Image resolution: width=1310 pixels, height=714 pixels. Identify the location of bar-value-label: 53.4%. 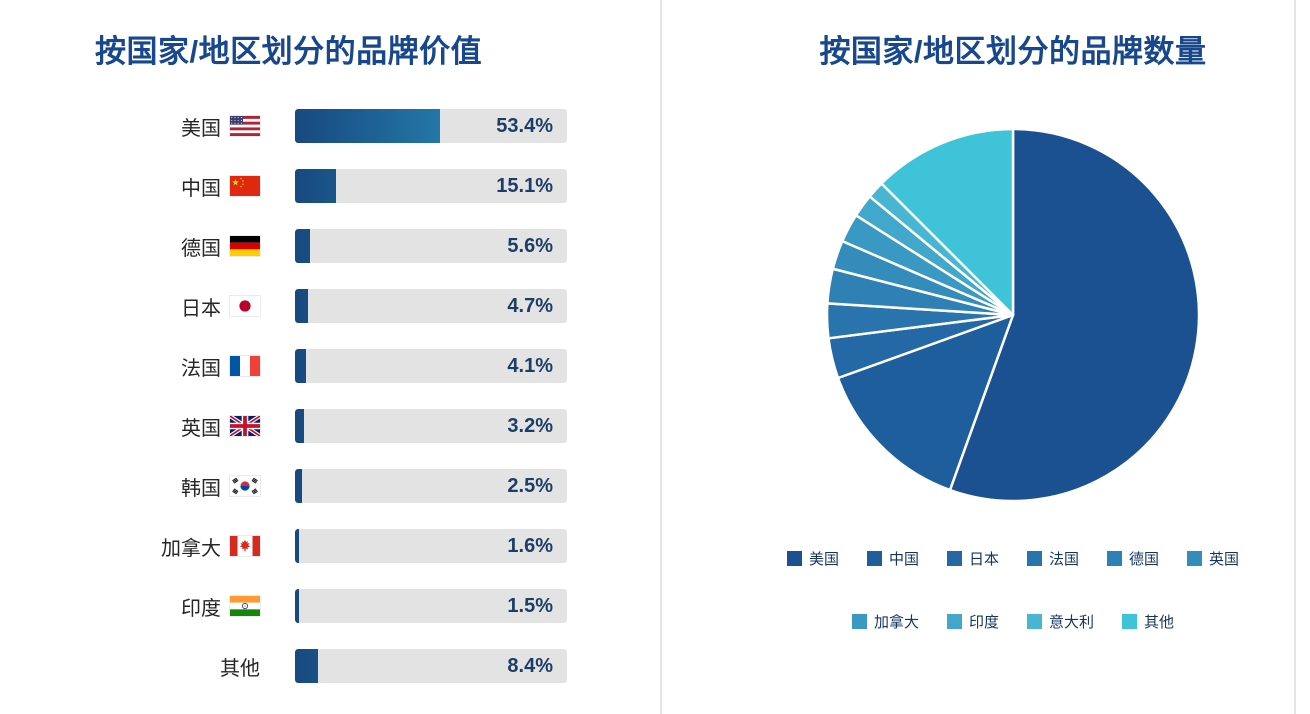
(524, 126).